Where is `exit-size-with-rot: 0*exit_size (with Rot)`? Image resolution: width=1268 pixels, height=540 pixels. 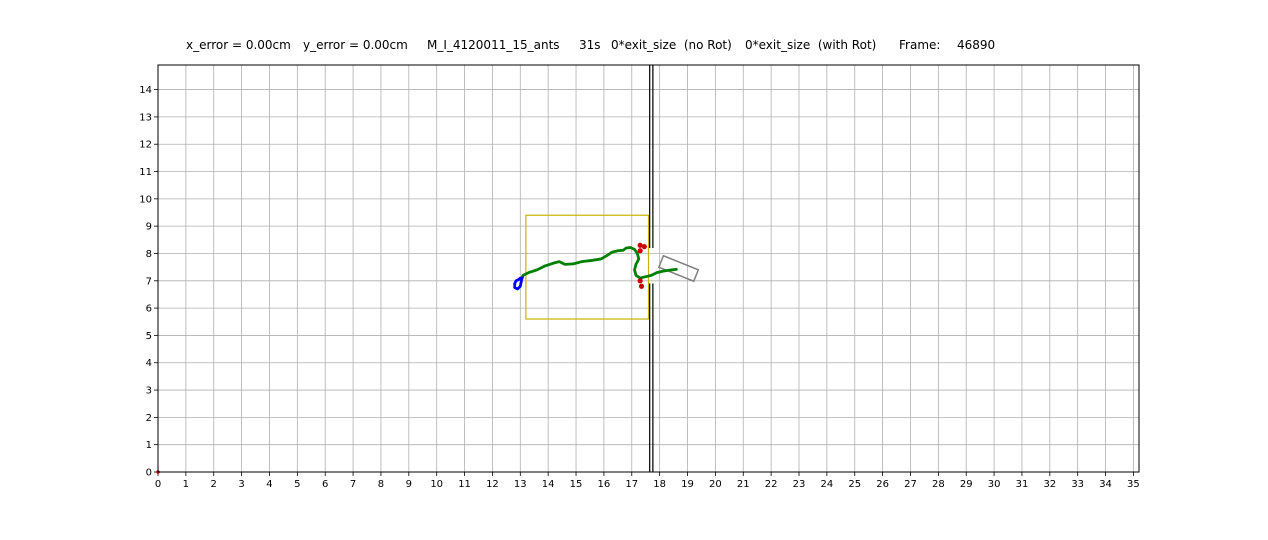 exit-size-with-rot: 0*exit_size (with Rot) is located at coordinates (811, 45).